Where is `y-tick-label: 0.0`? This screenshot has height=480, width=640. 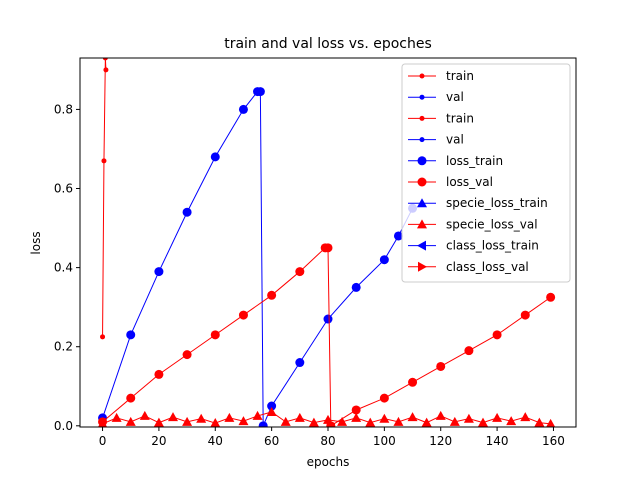
y-tick-label: 0.0 is located at coordinates (63, 426).